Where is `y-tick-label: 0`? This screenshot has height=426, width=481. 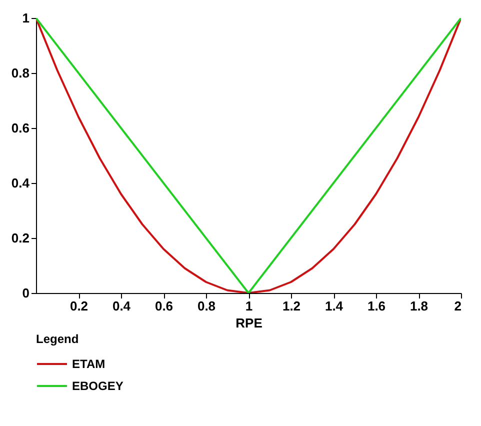
y-tick-label: 0 is located at coordinates (26, 293).